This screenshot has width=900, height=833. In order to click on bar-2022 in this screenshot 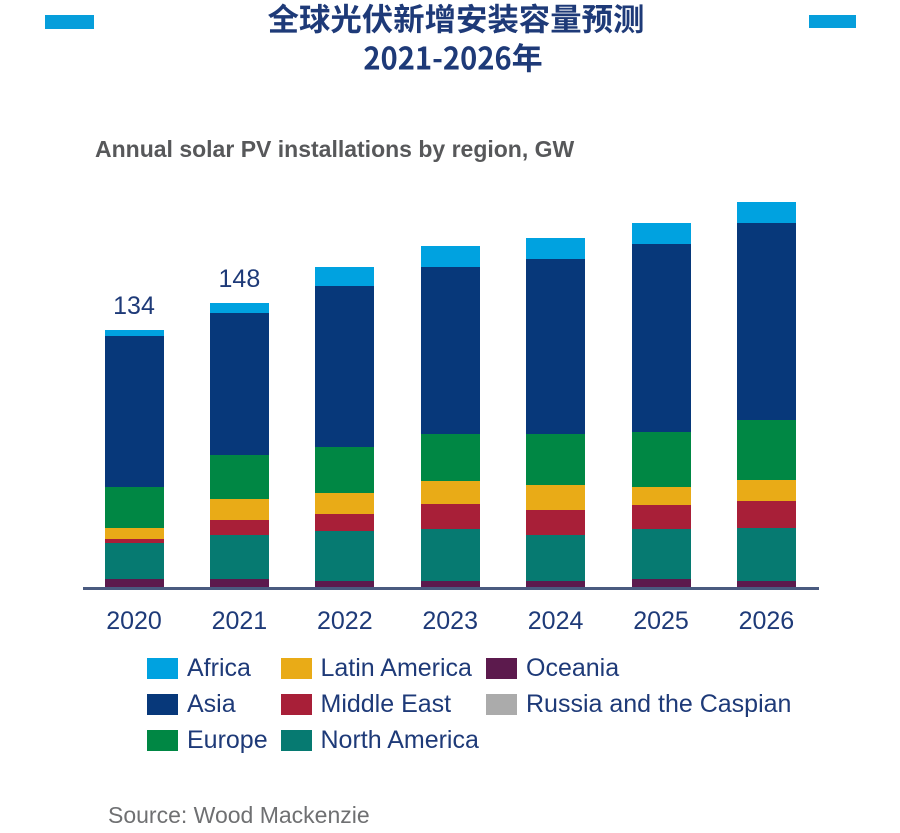, I will do `click(345, 426)`.